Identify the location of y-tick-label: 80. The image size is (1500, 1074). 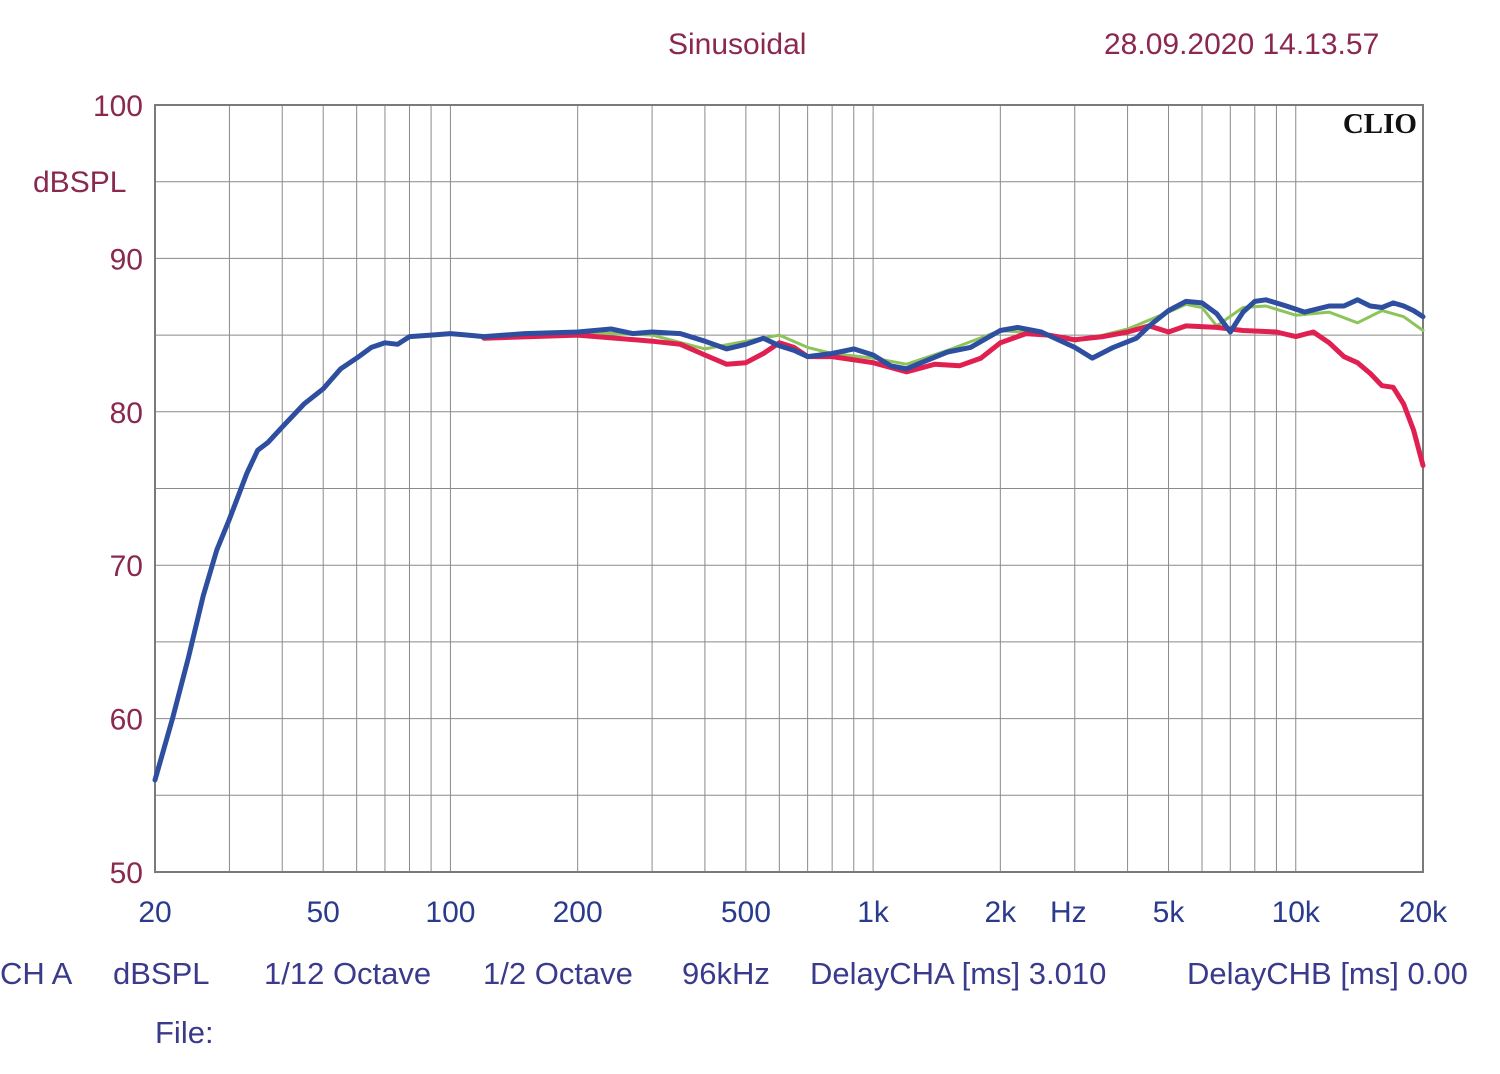
(126, 413).